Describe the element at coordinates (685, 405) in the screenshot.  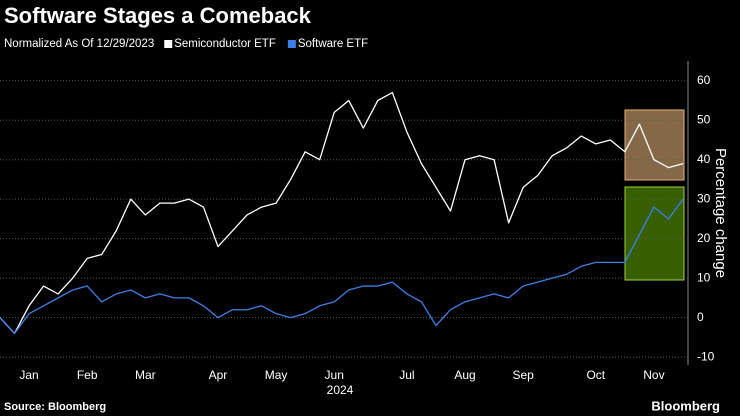
I see `brand: Bloomberg` at that location.